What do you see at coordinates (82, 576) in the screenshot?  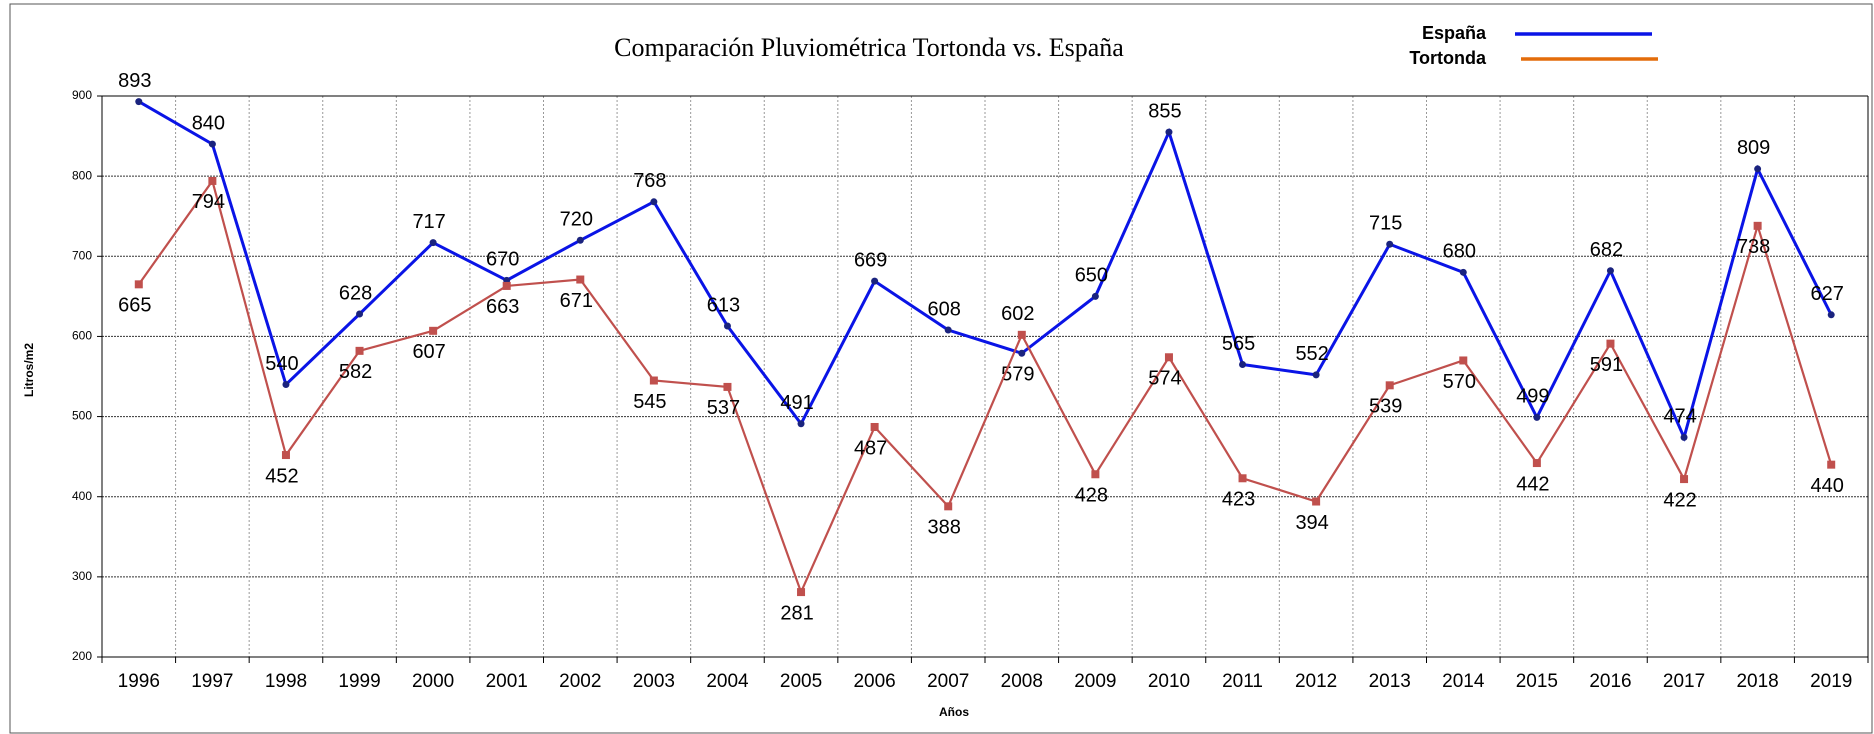 I see `y-tick-label: 300` at bounding box center [82, 576].